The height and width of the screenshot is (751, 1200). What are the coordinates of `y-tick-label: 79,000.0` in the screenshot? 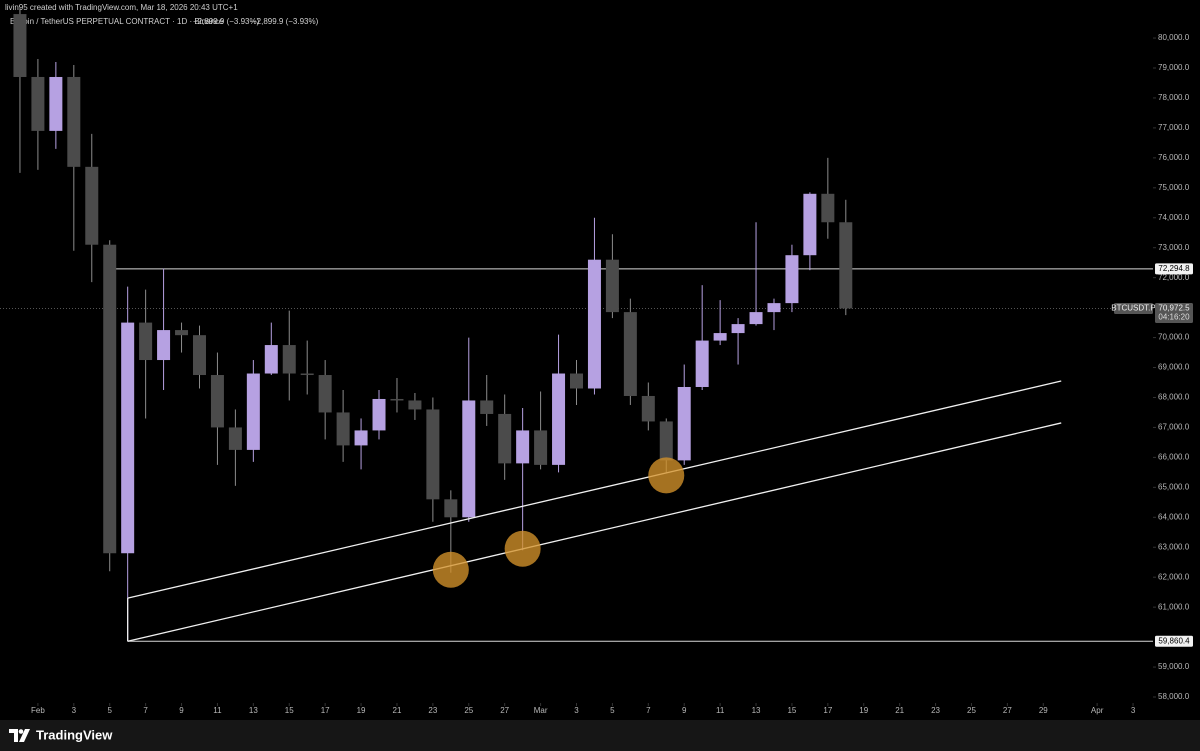 It's located at (1174, 67).